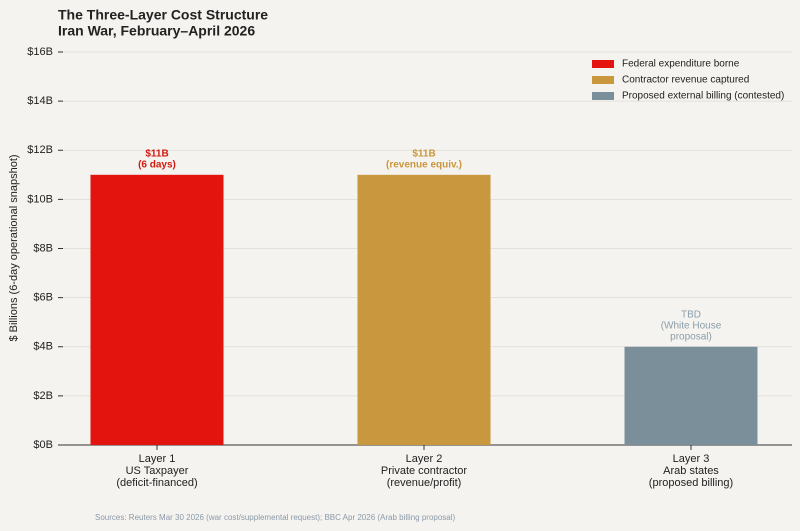  I want to click on legend-label: Contractor revenue captured, so click(685, 80).